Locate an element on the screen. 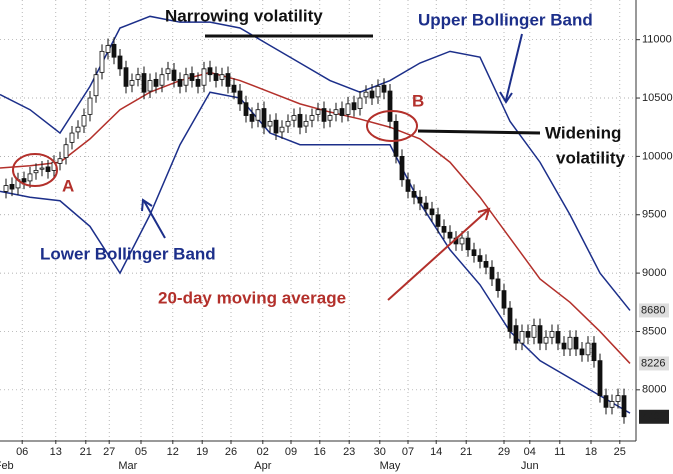 The height and width of the screenshot is (474, 673). upper-label: Upper Bollinger Band is located at coordinates (505, 19).